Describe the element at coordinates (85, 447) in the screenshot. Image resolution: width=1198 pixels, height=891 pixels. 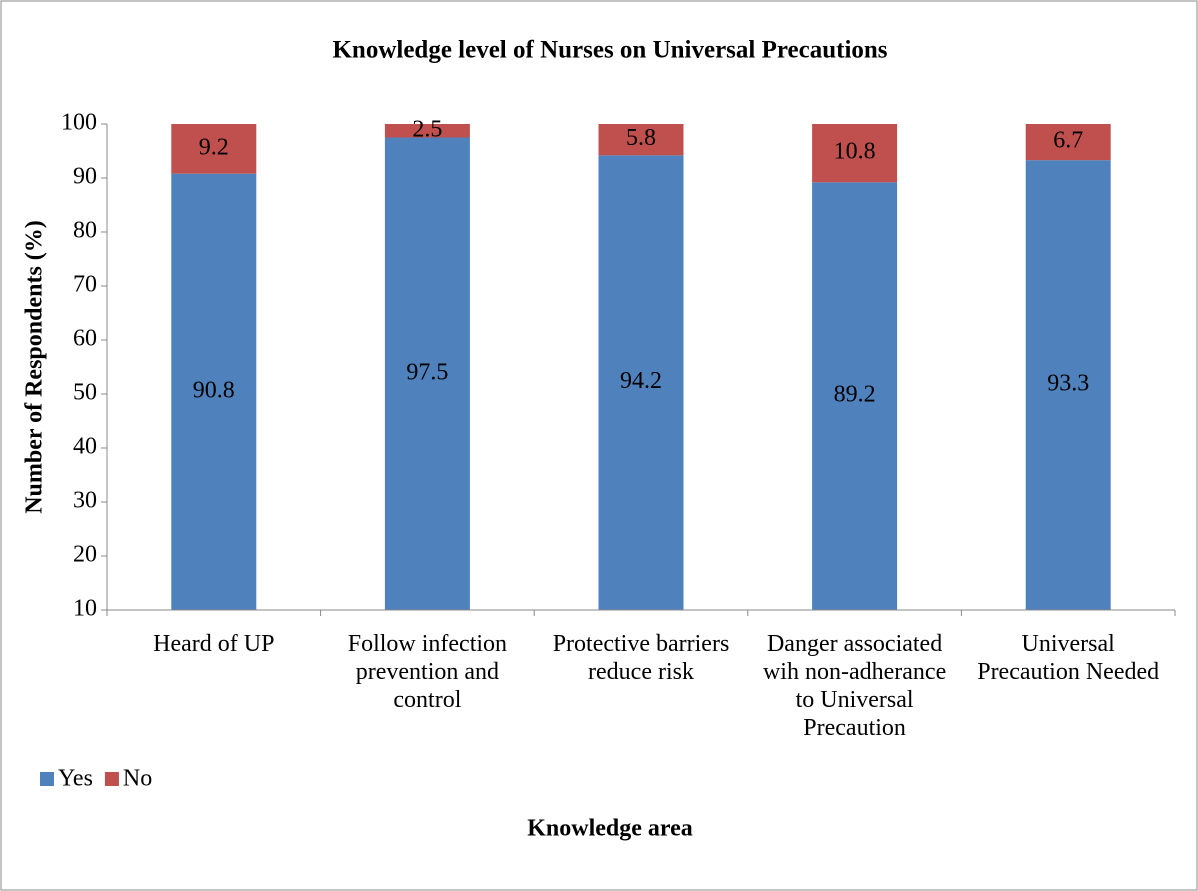
I see `y-tick-label: 40` at that location.